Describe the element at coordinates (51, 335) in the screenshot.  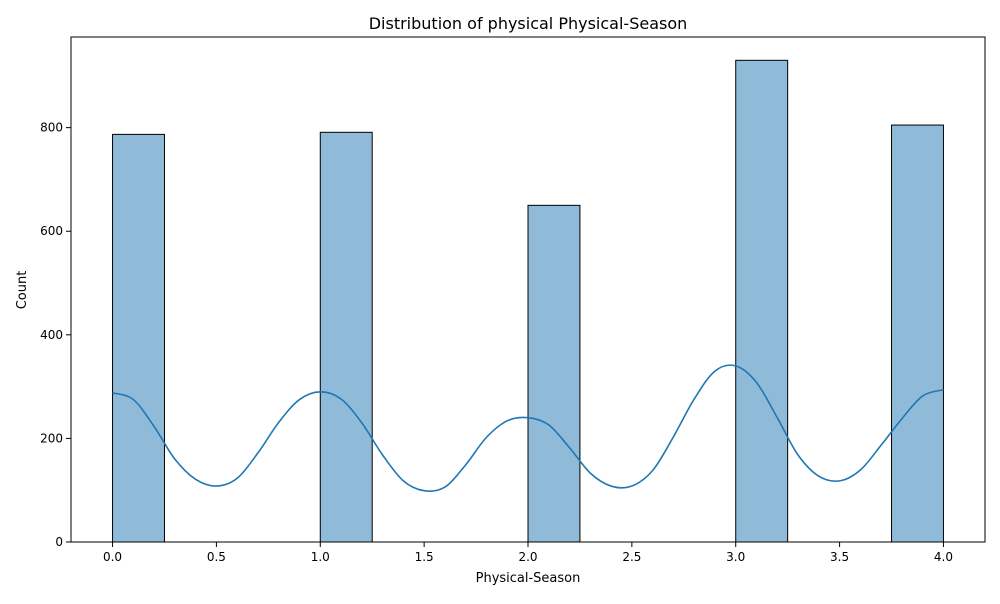
I see `y-tick-label: 400` at that location.